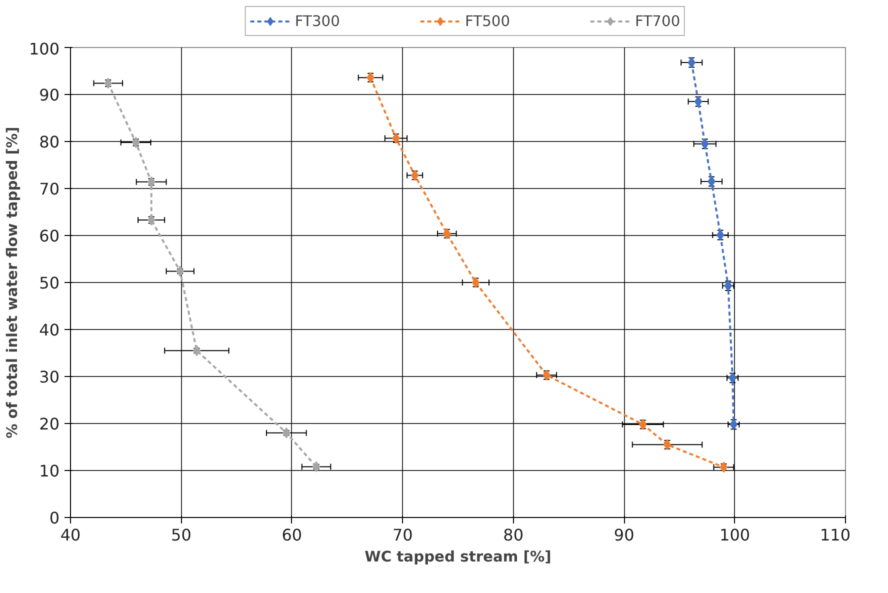 This screenshot has height=593, width=888. I want to click on y-tick-label: 80, so click(49, 142).